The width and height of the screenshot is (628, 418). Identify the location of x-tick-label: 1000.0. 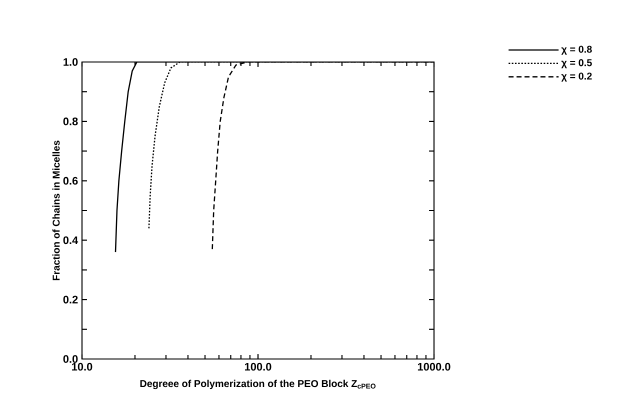
(434, 366).